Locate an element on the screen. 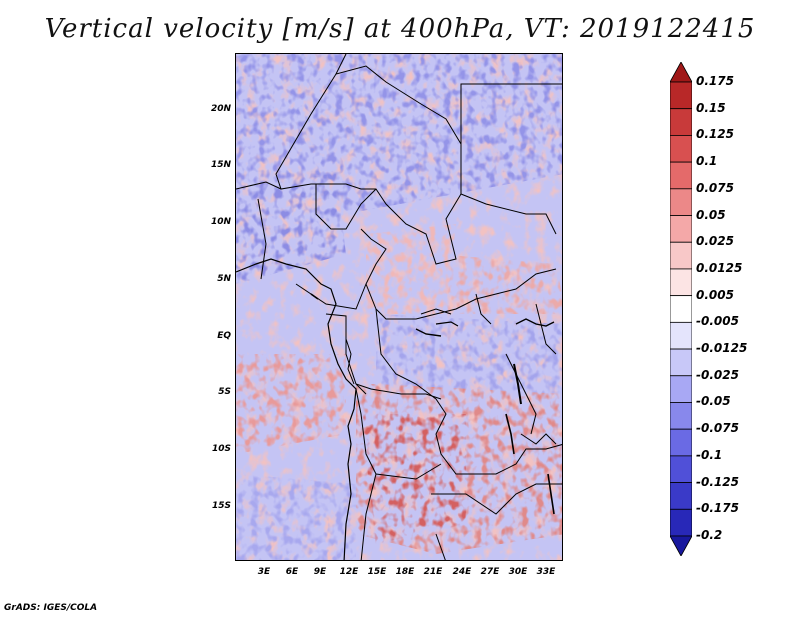  color-scale-label: -0.05 is located at coordinates (713, 401).